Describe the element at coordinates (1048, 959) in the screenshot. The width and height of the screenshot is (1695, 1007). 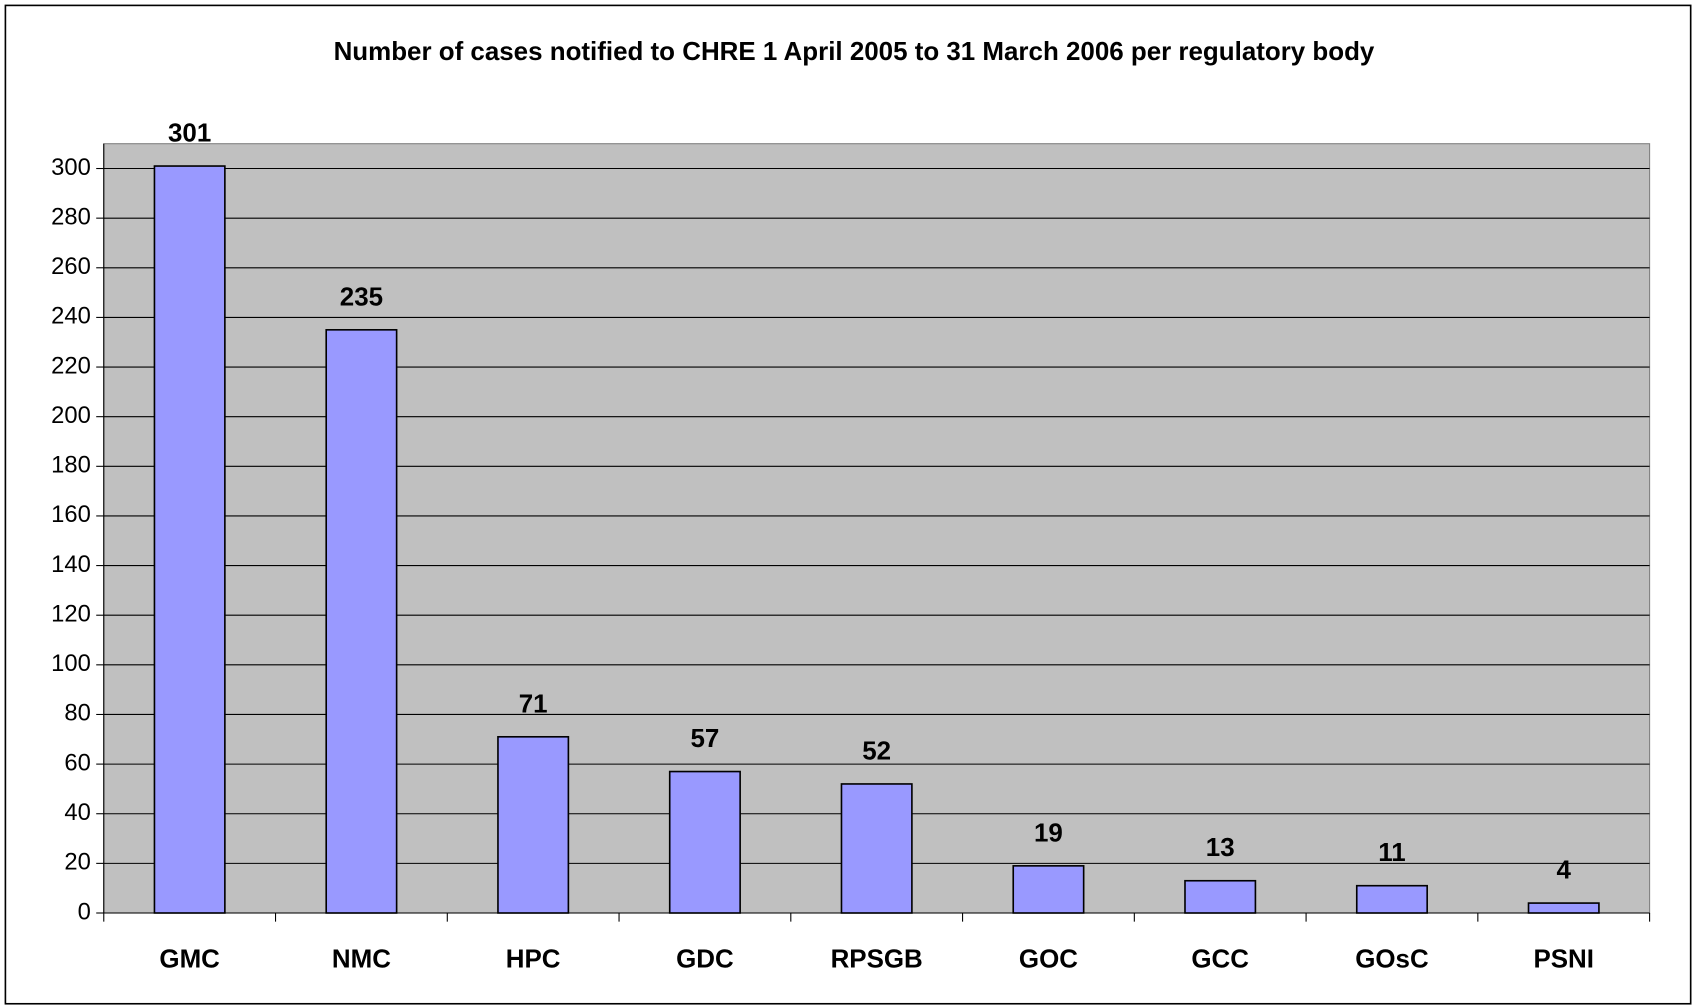
I see `x-tick-label: GOC` at that location.